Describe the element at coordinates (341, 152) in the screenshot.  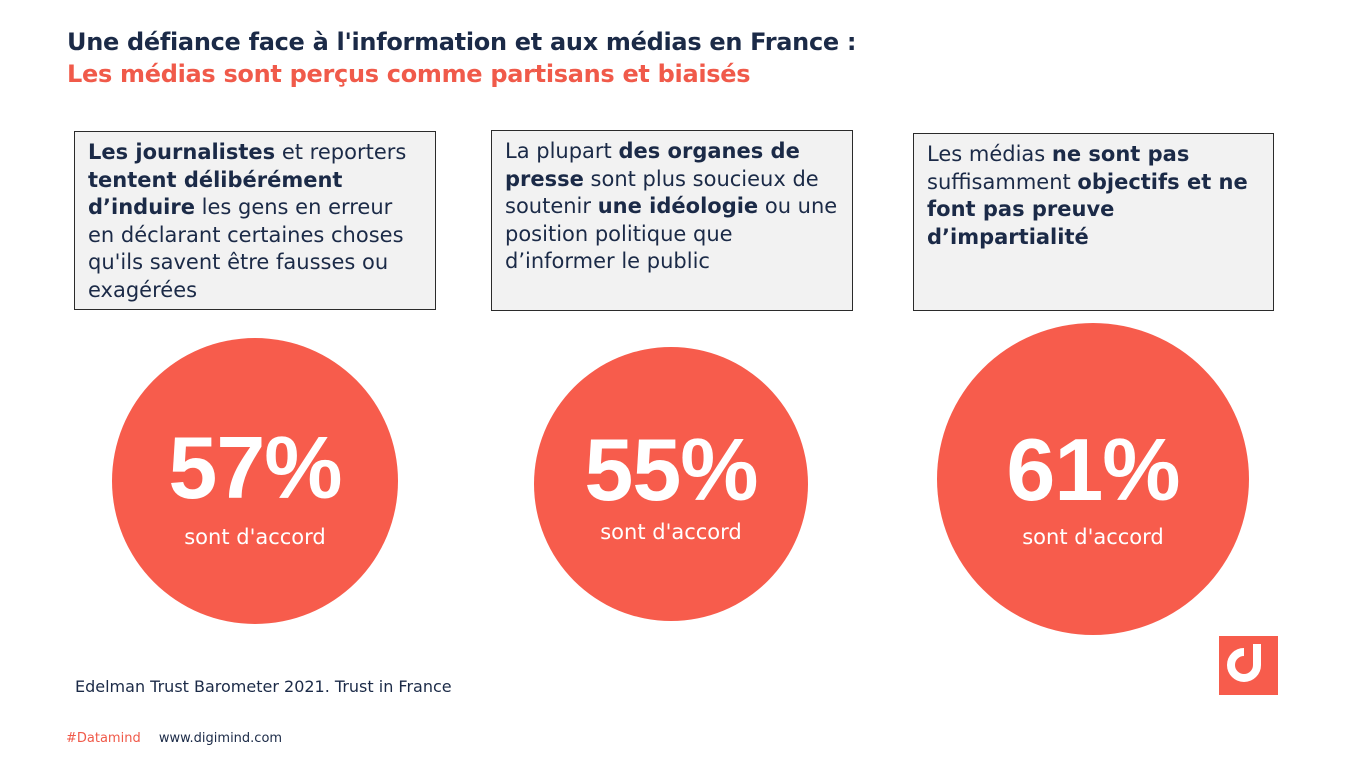
I see `statement-text-segment: et reporters` at that location.